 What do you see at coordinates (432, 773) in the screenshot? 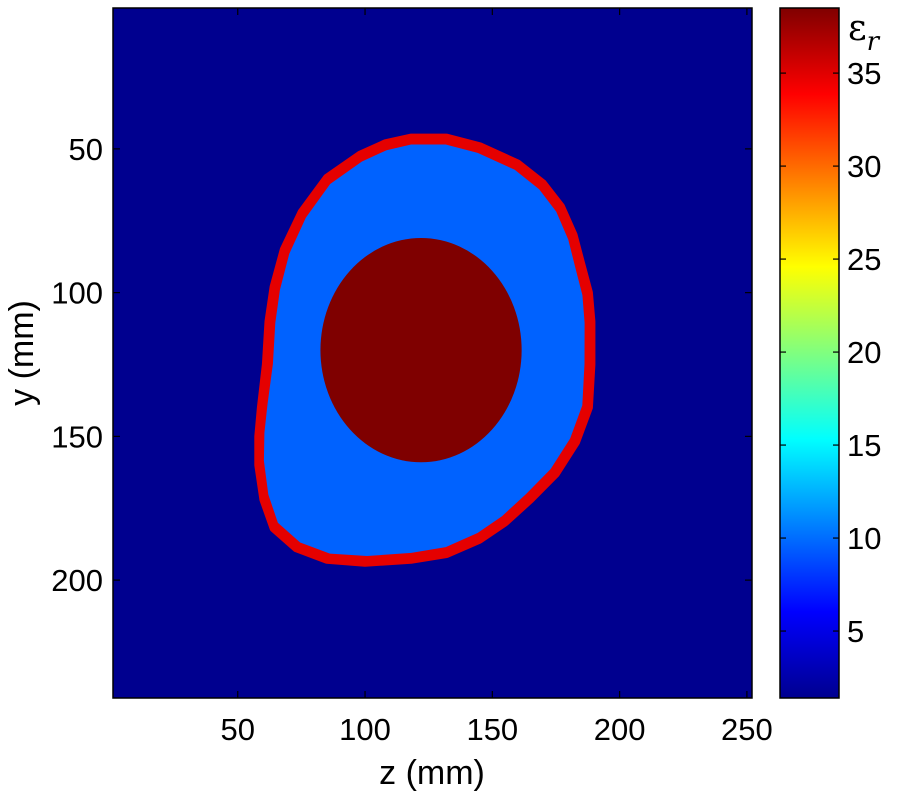
I see `x-axis-label: z (mm)` at bounding box center [432, 773].